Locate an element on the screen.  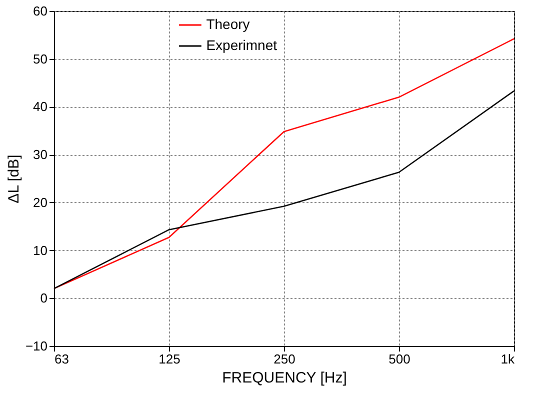
x-tick-label: 1k is located at coordinates (507, 359).